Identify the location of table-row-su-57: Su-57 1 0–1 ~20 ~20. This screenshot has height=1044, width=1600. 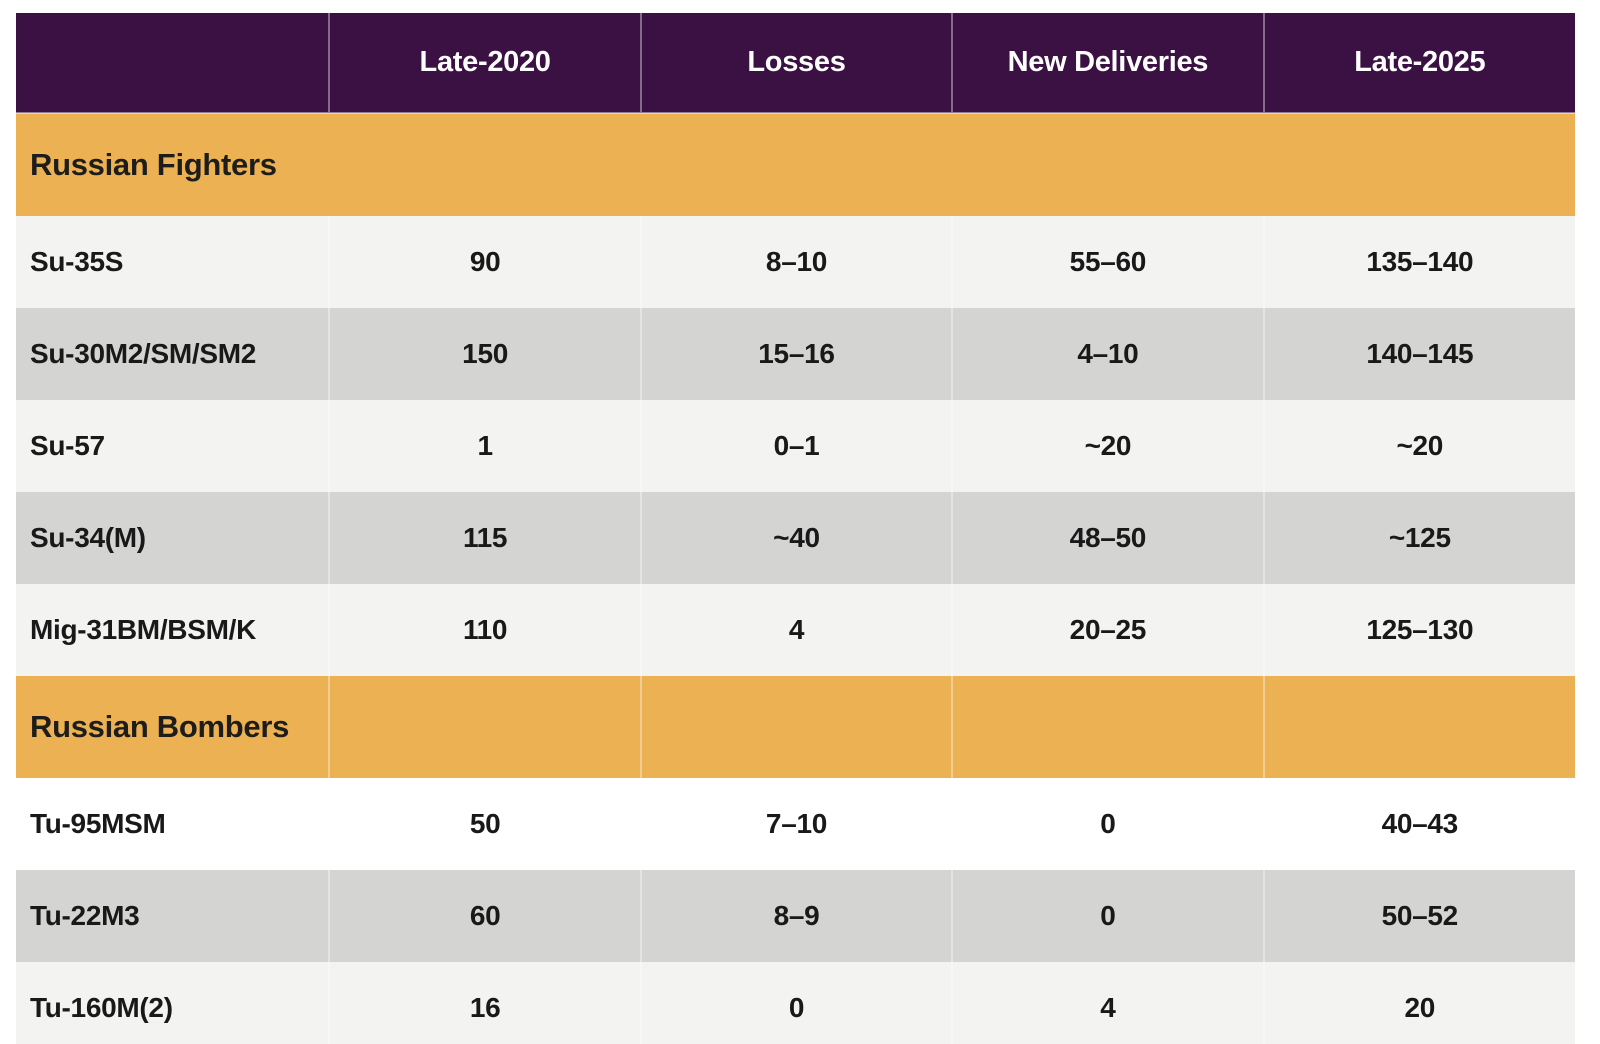
(795, 446).